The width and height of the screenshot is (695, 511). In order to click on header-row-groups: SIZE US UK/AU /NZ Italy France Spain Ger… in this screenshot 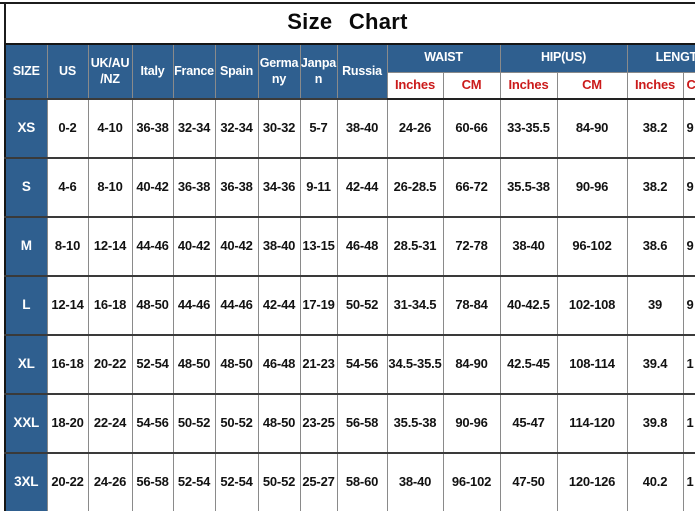, I will do `click(349, 71)`.